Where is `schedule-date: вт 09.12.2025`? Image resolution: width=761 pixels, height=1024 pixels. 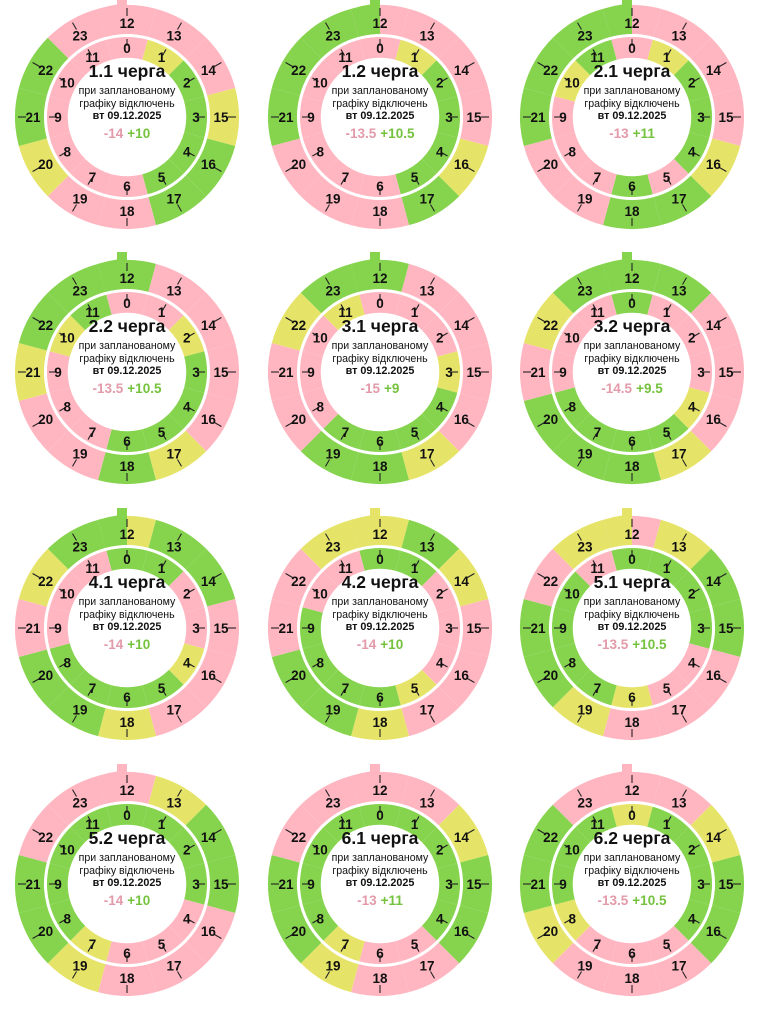
schedule-date: вт 09.12.2025 is located at coordinates (632, 371).